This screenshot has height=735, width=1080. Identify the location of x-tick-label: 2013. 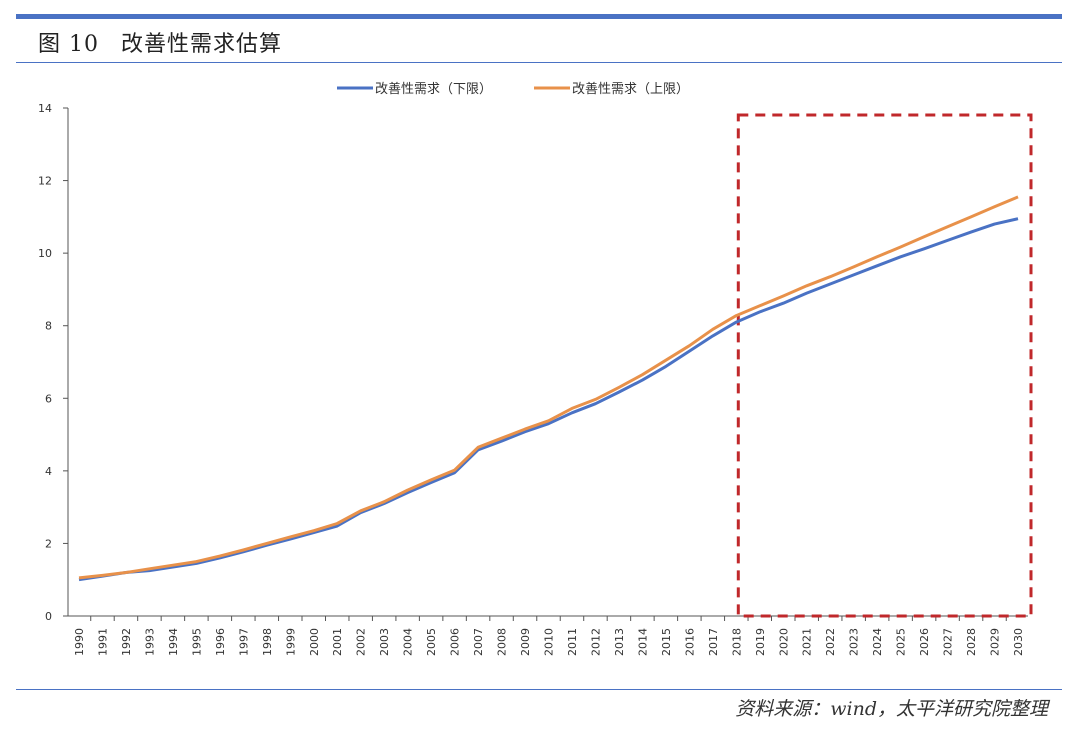
(619, 642).